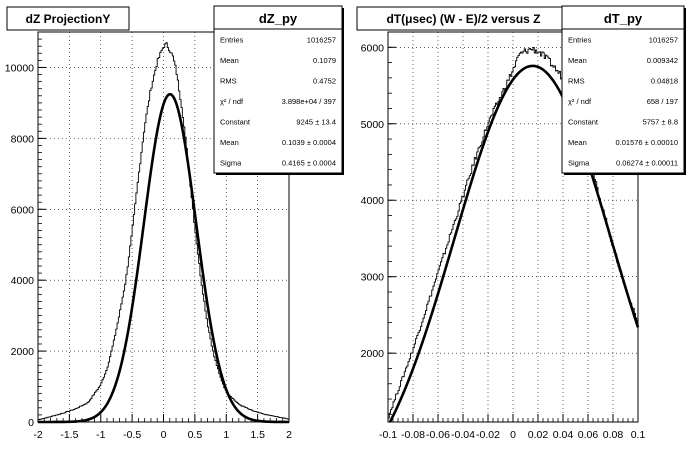 The height and width of the screenshot is (472, 696). What do you see at coordinates (373, 125) in the screenshot?
I see `y-tick-label: 5000` at bounding box center [373, 125].